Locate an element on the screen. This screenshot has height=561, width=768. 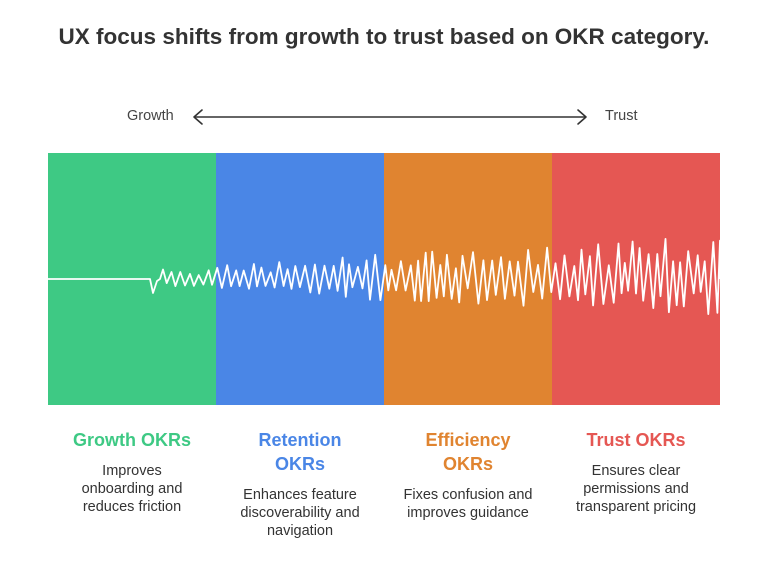
double-arrow-icon is located at coordinates (390, 117).